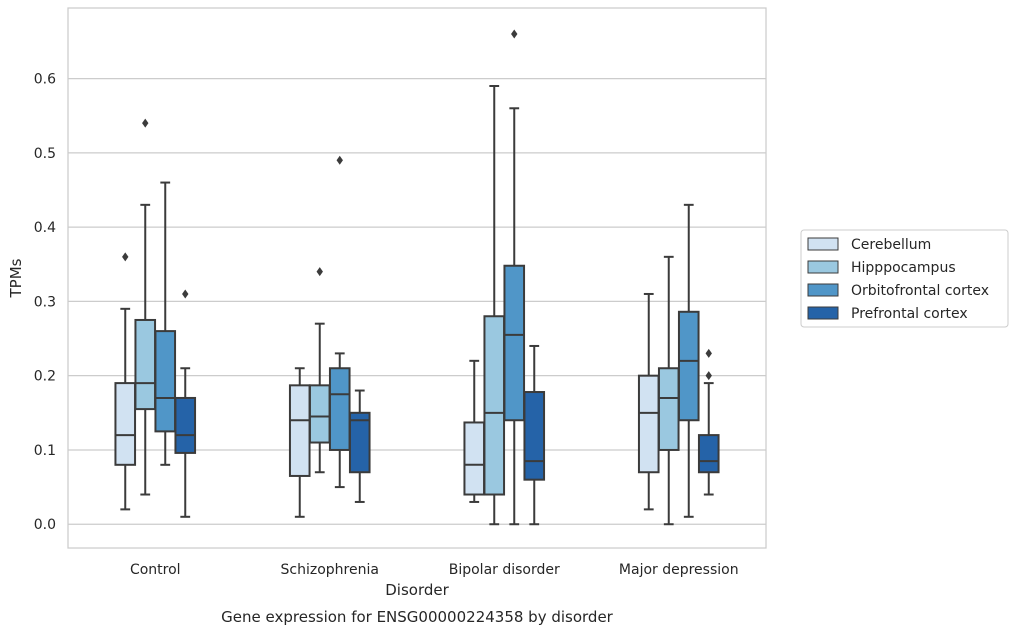  Describe the element at coordinates (45, 377) in the screenshot. I see `y-tick-label: 0.2` at that location.